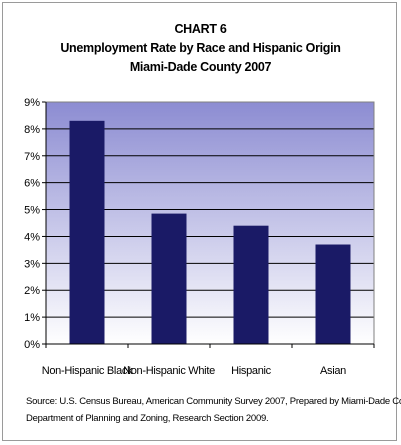 This screenshot has width=401, height=445. Describe the element at coordinates (32, 130) in the screenshot. I see `y-tick-label: 8%` at that location.